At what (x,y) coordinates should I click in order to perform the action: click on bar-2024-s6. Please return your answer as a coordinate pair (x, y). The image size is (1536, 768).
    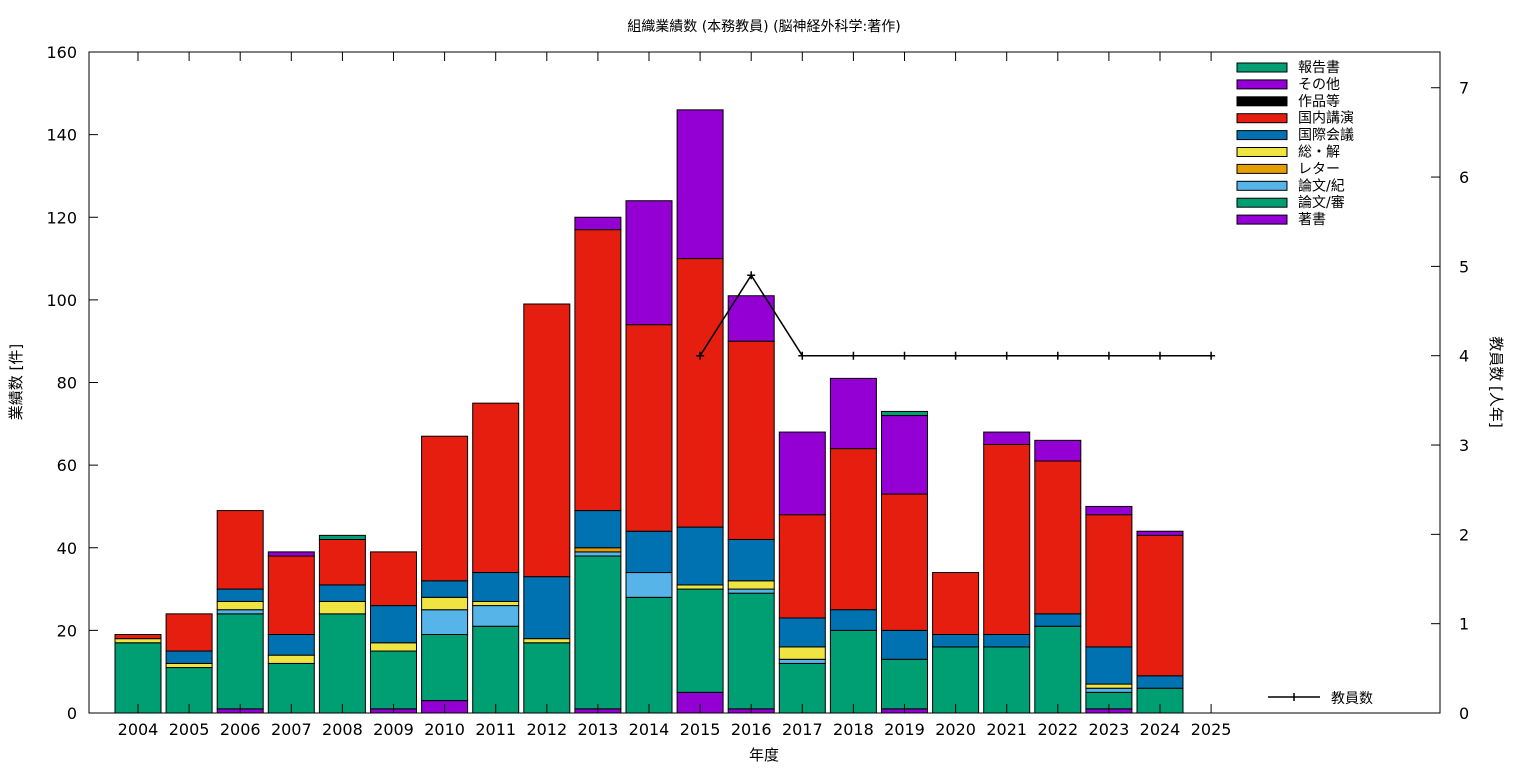
    Looking at the image, I should click on (1160, 605).